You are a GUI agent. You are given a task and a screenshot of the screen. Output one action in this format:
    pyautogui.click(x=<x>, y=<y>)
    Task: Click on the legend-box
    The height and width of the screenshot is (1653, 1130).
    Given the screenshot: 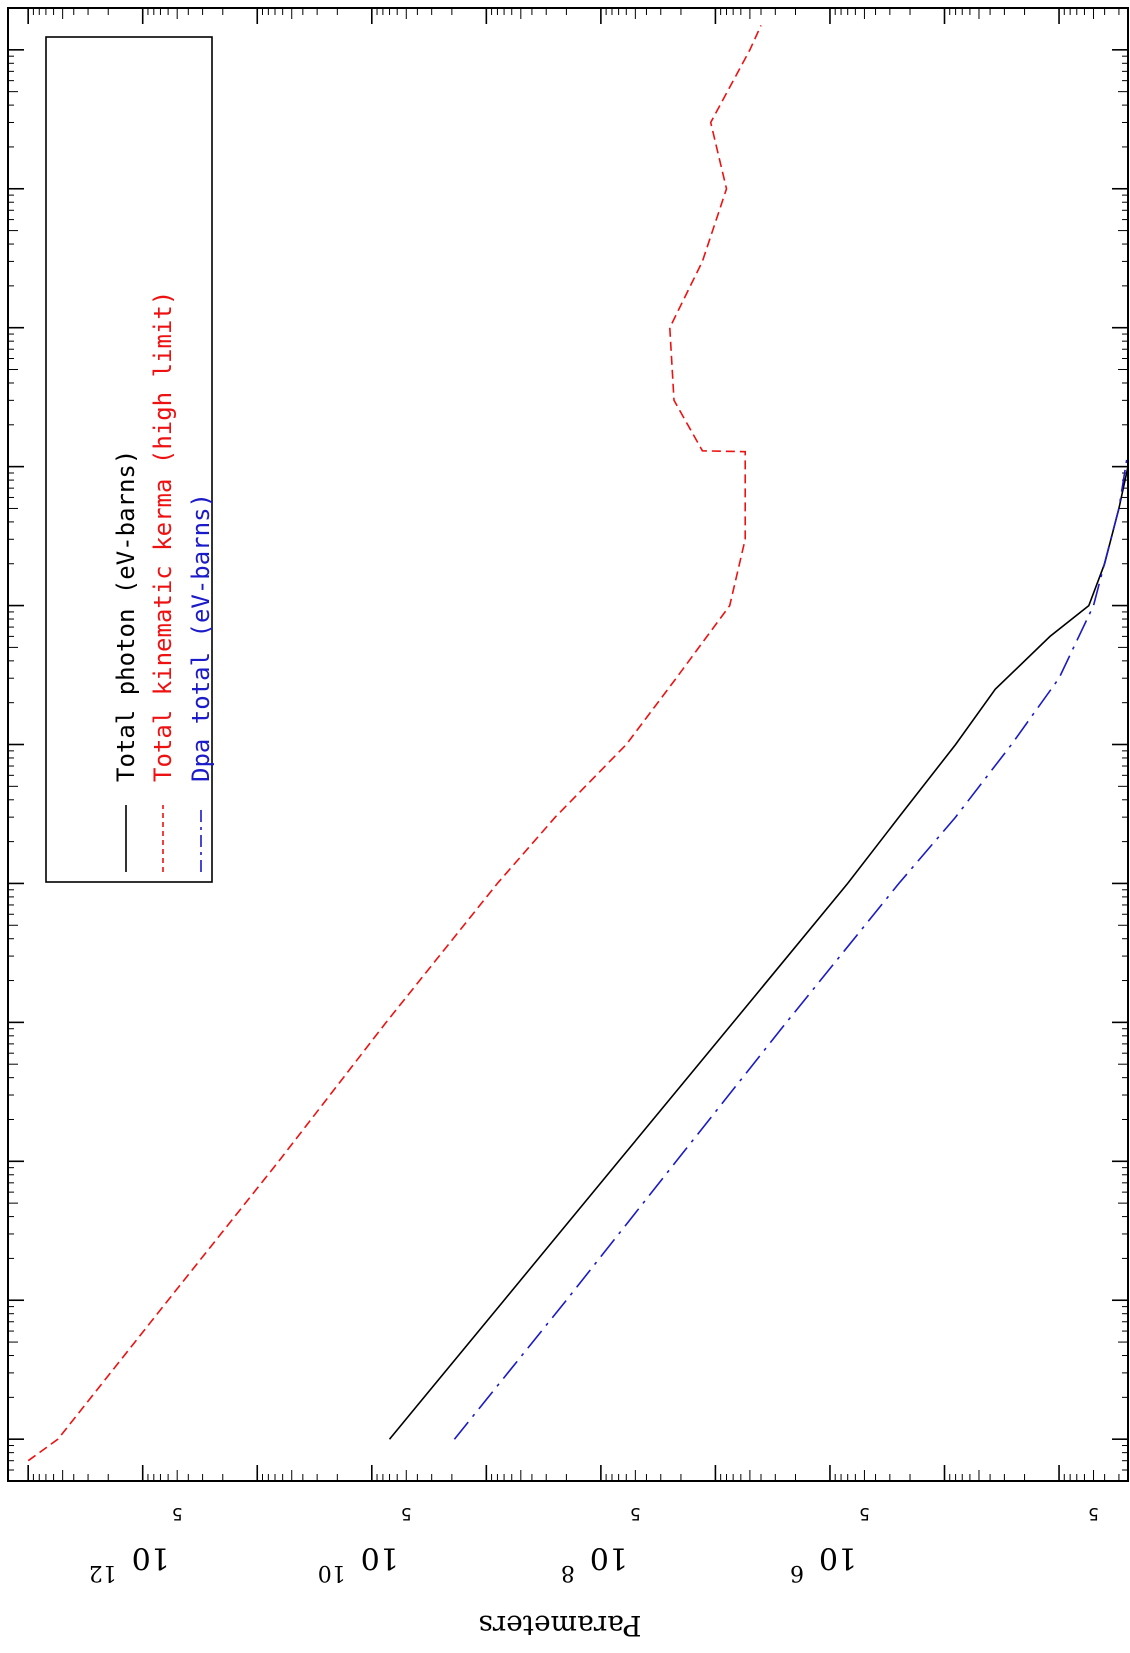 What is the action you would take?
    pyautogui.click(x=129, y=459)
    